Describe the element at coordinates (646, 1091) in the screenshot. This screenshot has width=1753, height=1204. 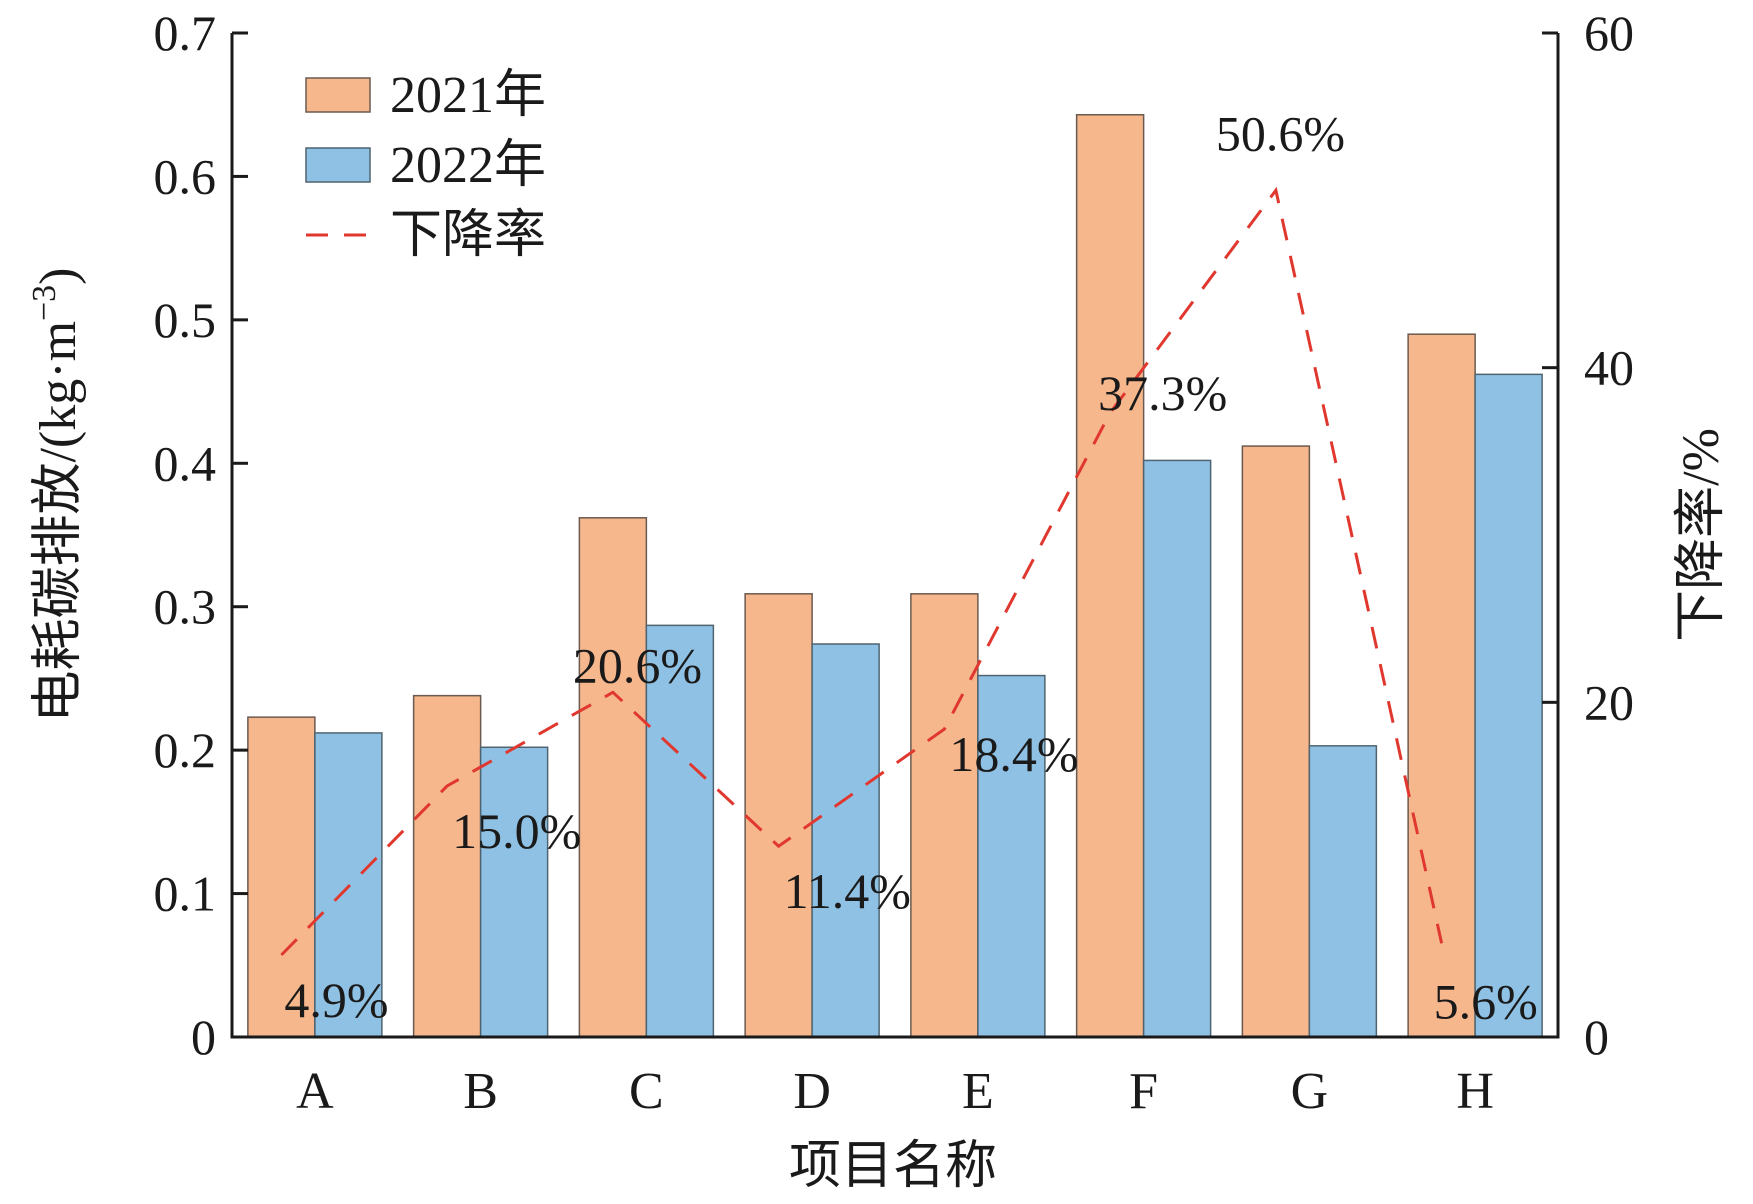
I see `x-tick-label-C: C` at that location.